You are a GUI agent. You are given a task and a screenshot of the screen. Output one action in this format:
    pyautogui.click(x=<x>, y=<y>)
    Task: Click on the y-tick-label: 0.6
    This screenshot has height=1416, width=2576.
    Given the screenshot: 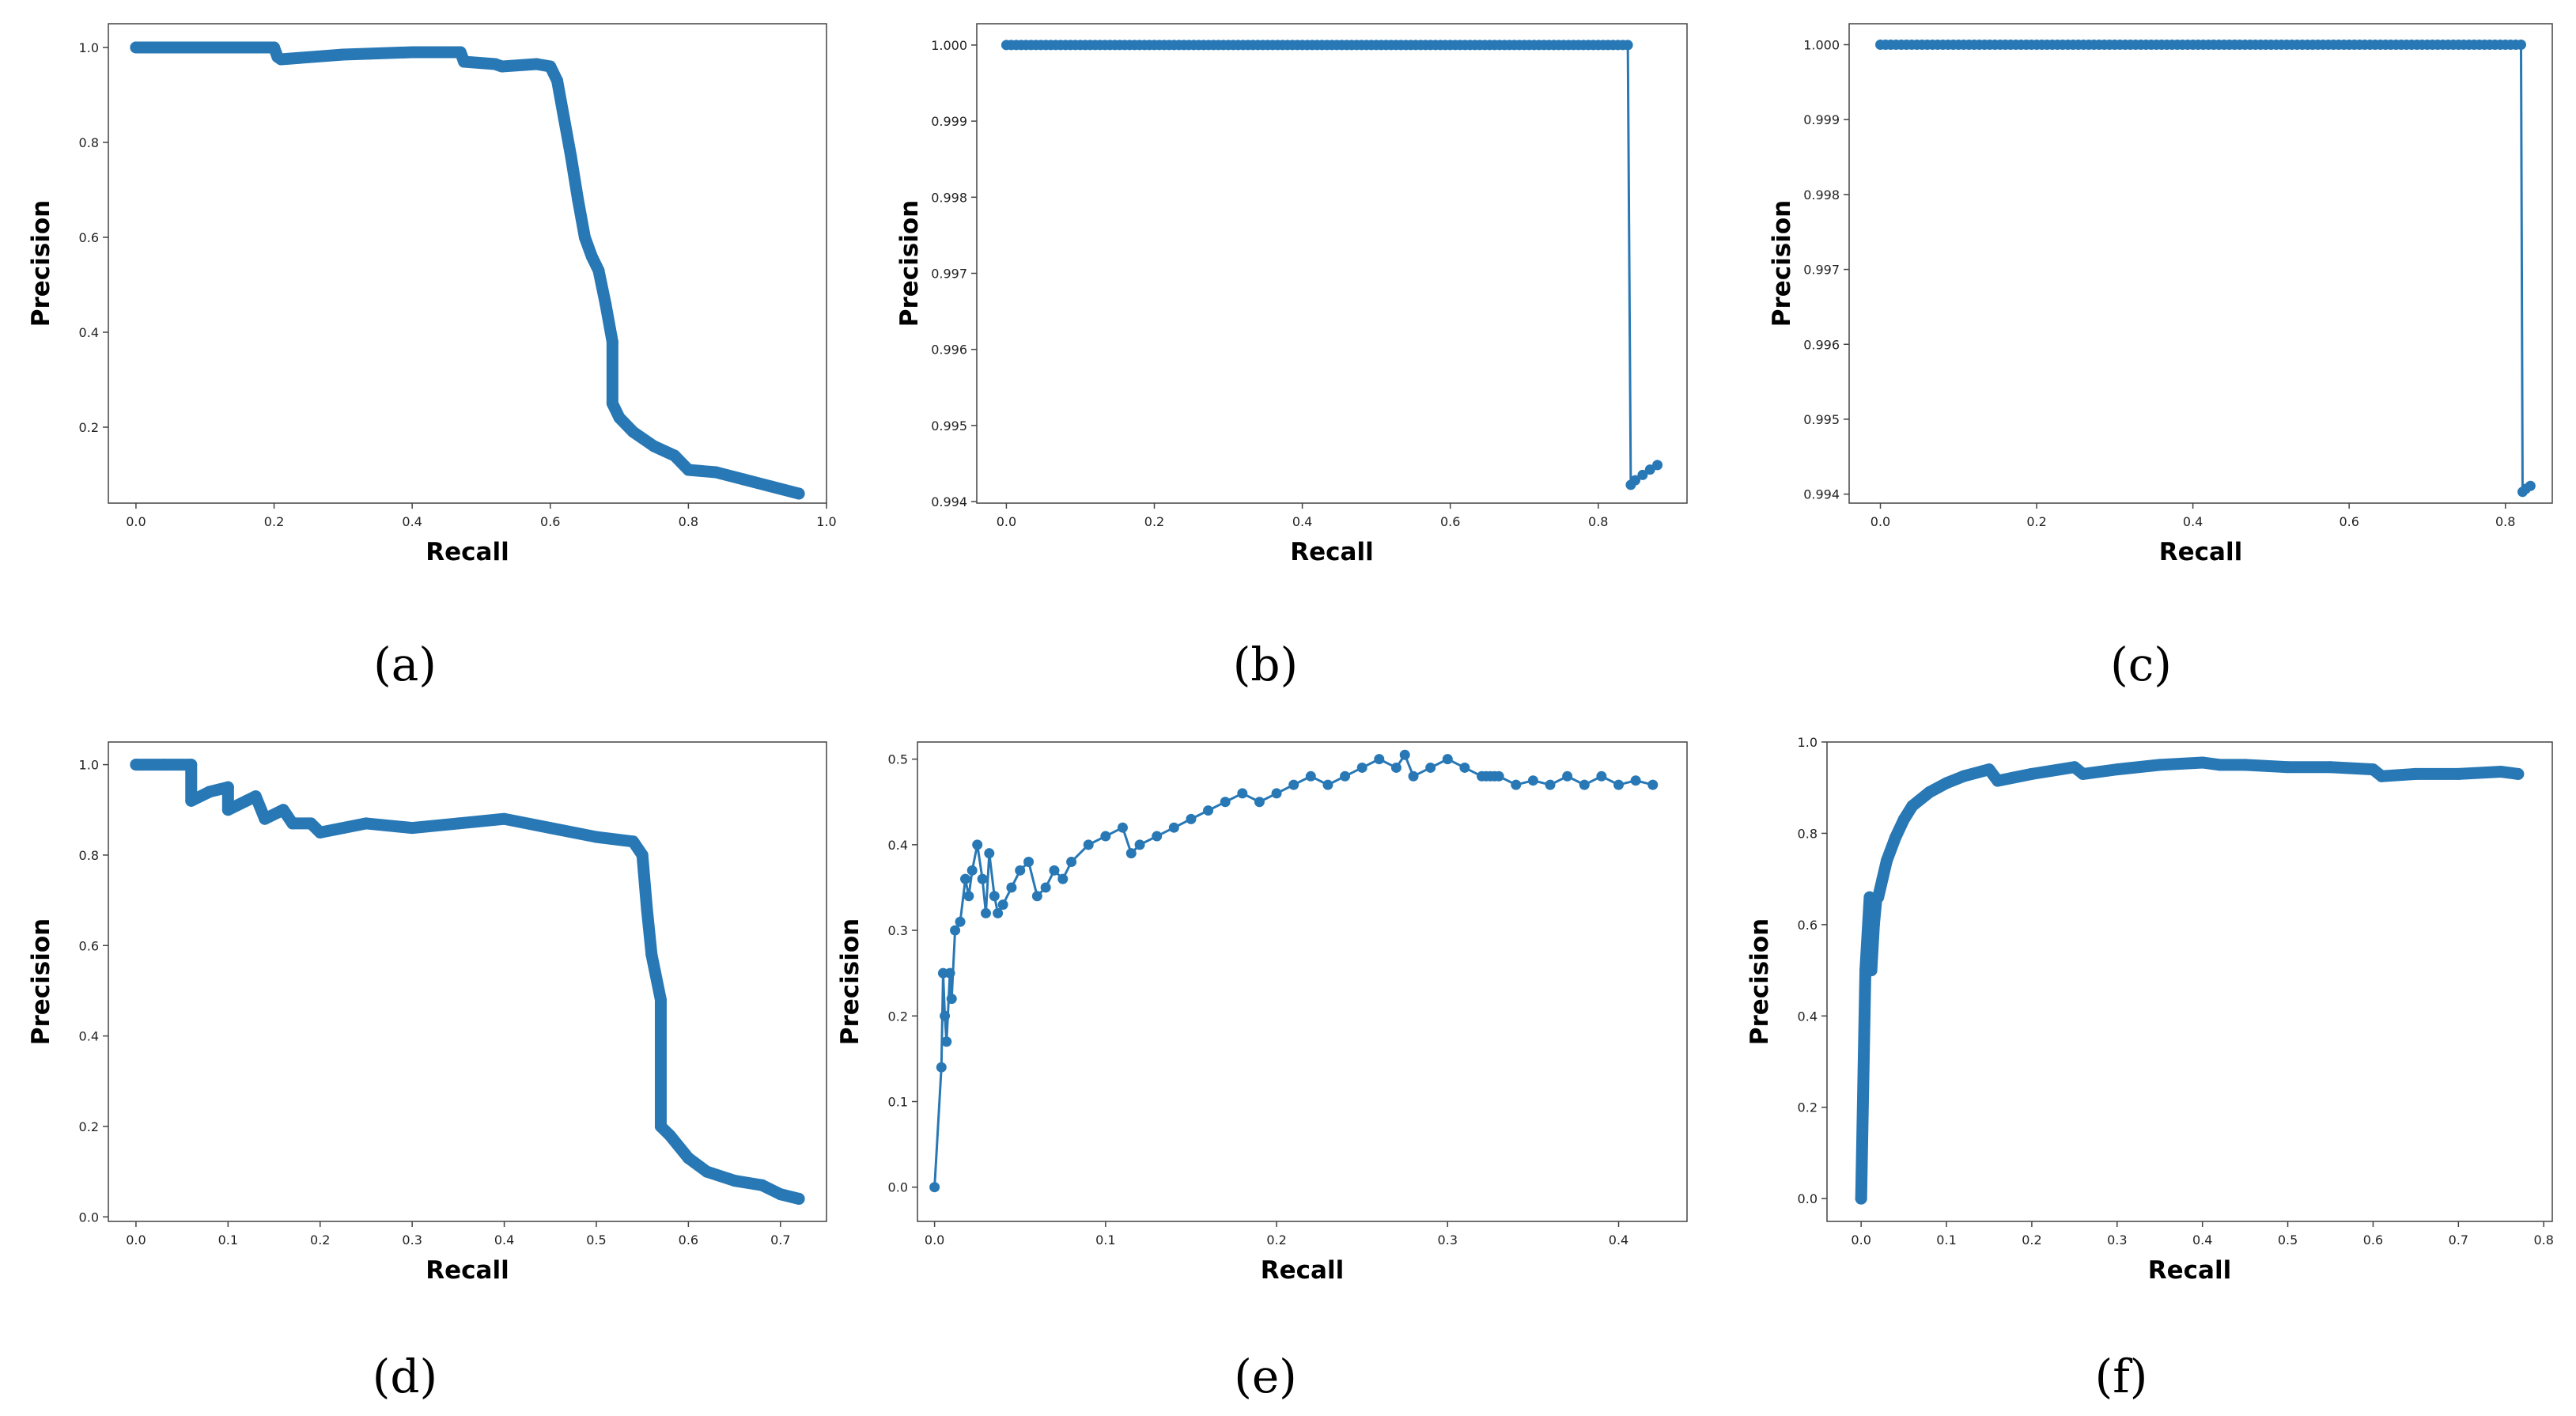 What is the action you would take?
    pyautogui.click(x=1808, y=926)
    